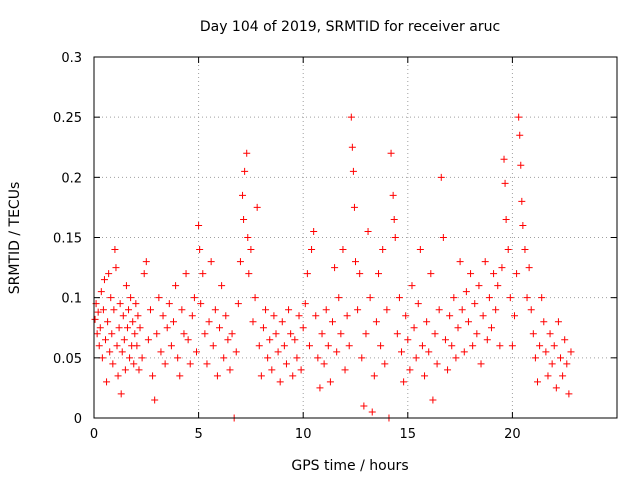 The height and width of the screenshot is (480, 640). Describe the element at coordinates (408, 434) in the screenshot. I see `x-tick-label: 15` at that location.